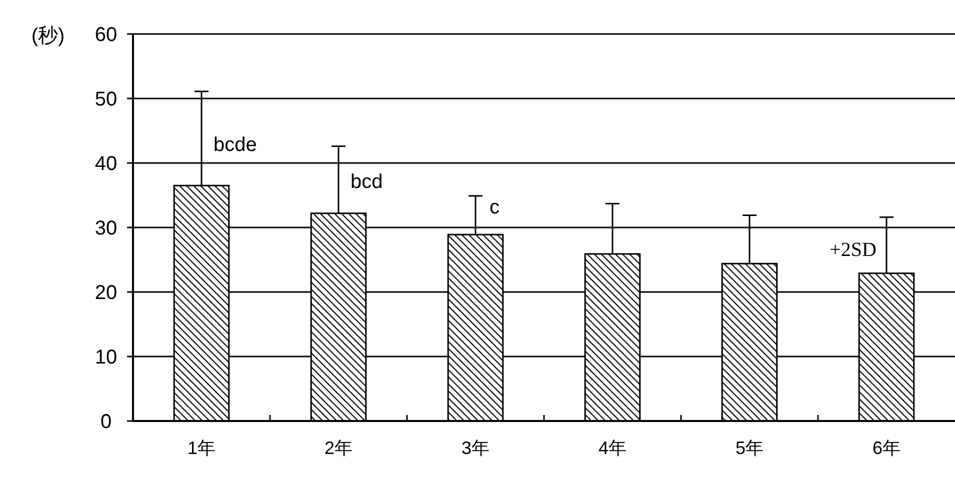  Describe the element at coordinates (106, 99) in the screenshot. I see `y-tick-label: 50` at that location.